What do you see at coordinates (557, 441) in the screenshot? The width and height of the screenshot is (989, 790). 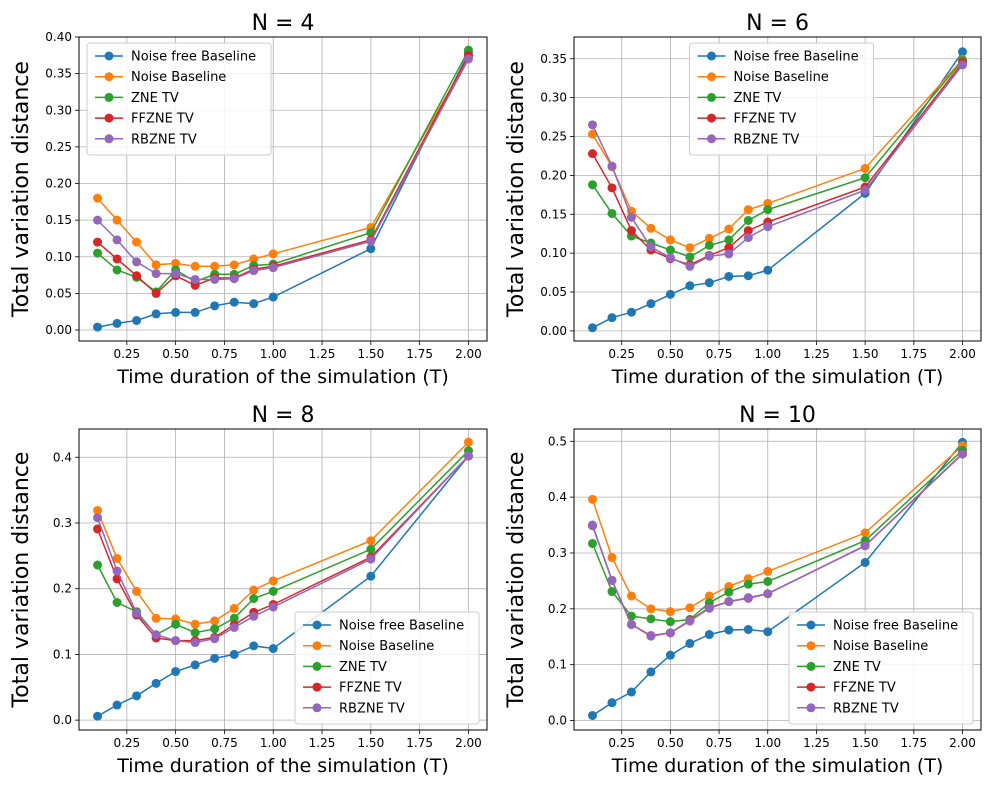 I see `y-tick-label: 0.5` at bounding box center [557, 441].